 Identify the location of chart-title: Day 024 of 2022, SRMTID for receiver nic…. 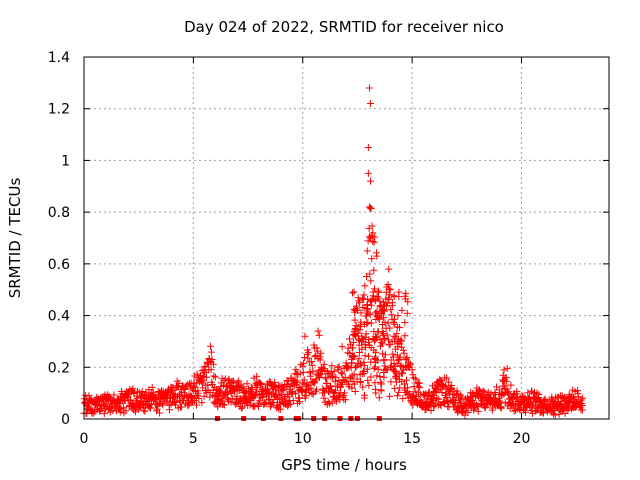
(344, 27).